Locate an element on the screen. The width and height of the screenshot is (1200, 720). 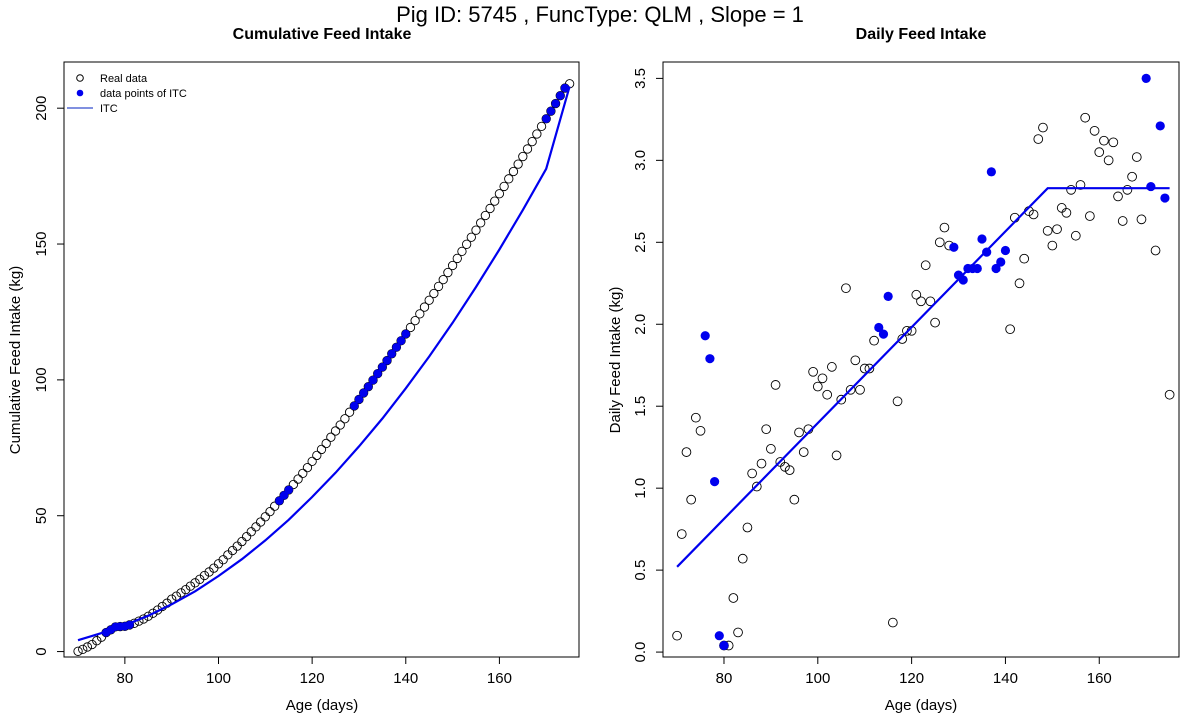
legend-real-data-symbol is located at coordinates (80, 78).